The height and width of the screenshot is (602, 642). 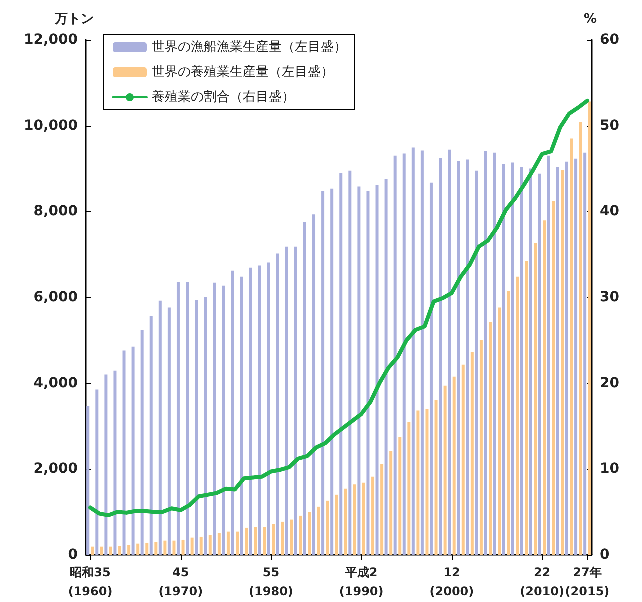 What do you see at coordinates (249, 47) in the screenshot?
I see `legend-label: 世界の漁船漁業生産量（左目盛）` at bounding box center [249, 47].